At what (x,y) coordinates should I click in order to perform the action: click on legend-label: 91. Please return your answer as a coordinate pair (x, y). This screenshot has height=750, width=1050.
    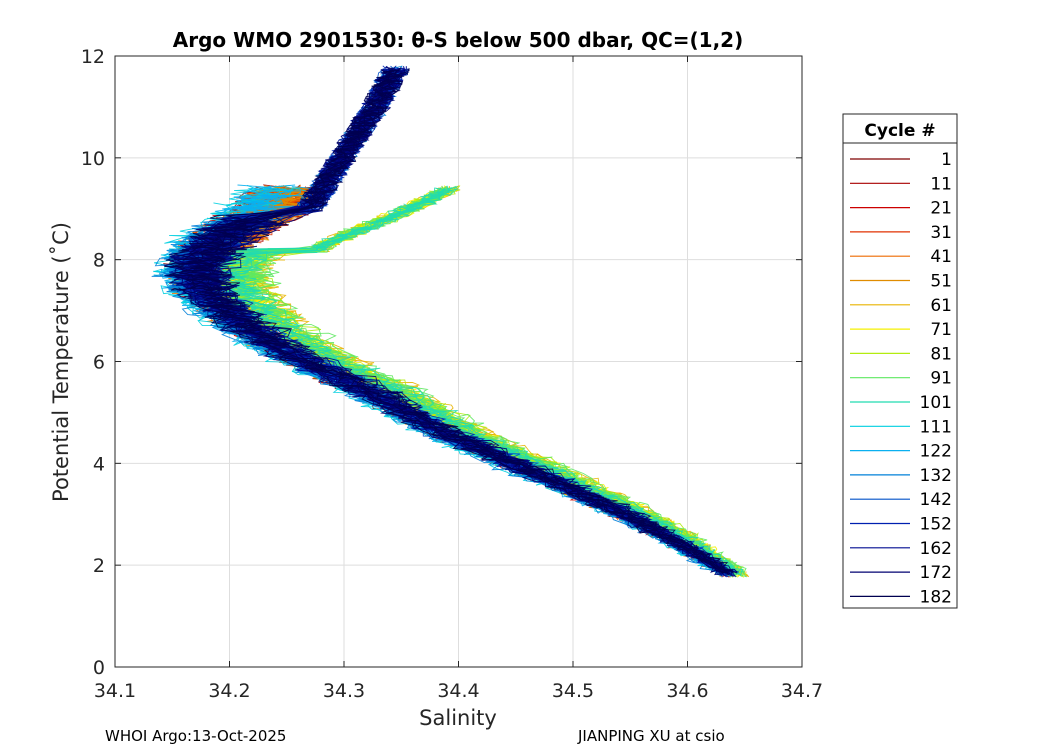
    Looking at the image, I should click on (941, 379).